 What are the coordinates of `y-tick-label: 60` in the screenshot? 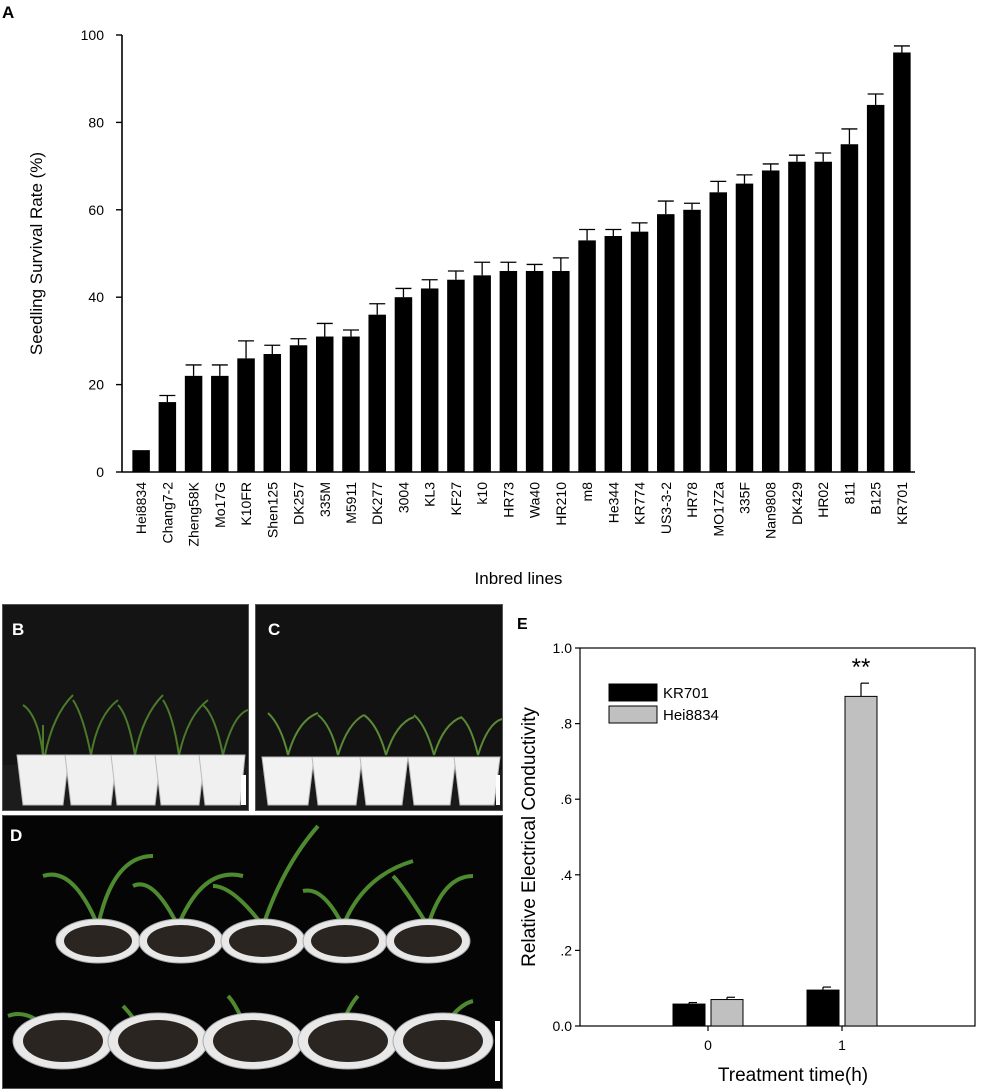 It's located at (96, 210).